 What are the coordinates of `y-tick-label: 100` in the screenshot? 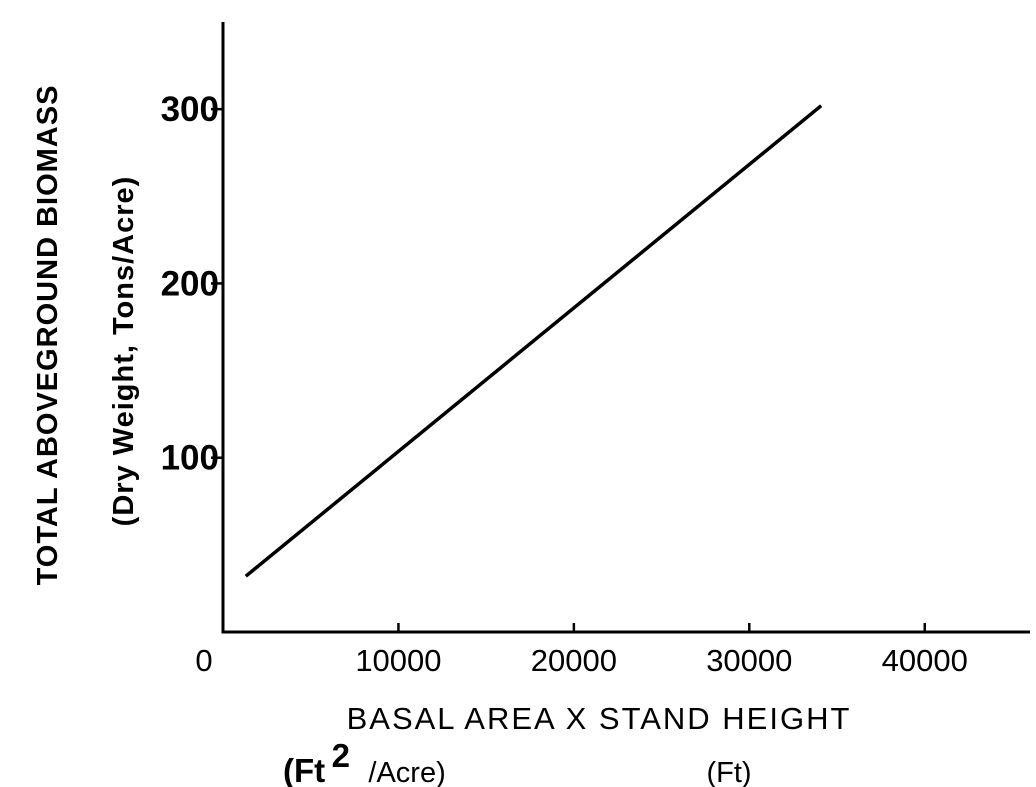 It's located at (190, 458).